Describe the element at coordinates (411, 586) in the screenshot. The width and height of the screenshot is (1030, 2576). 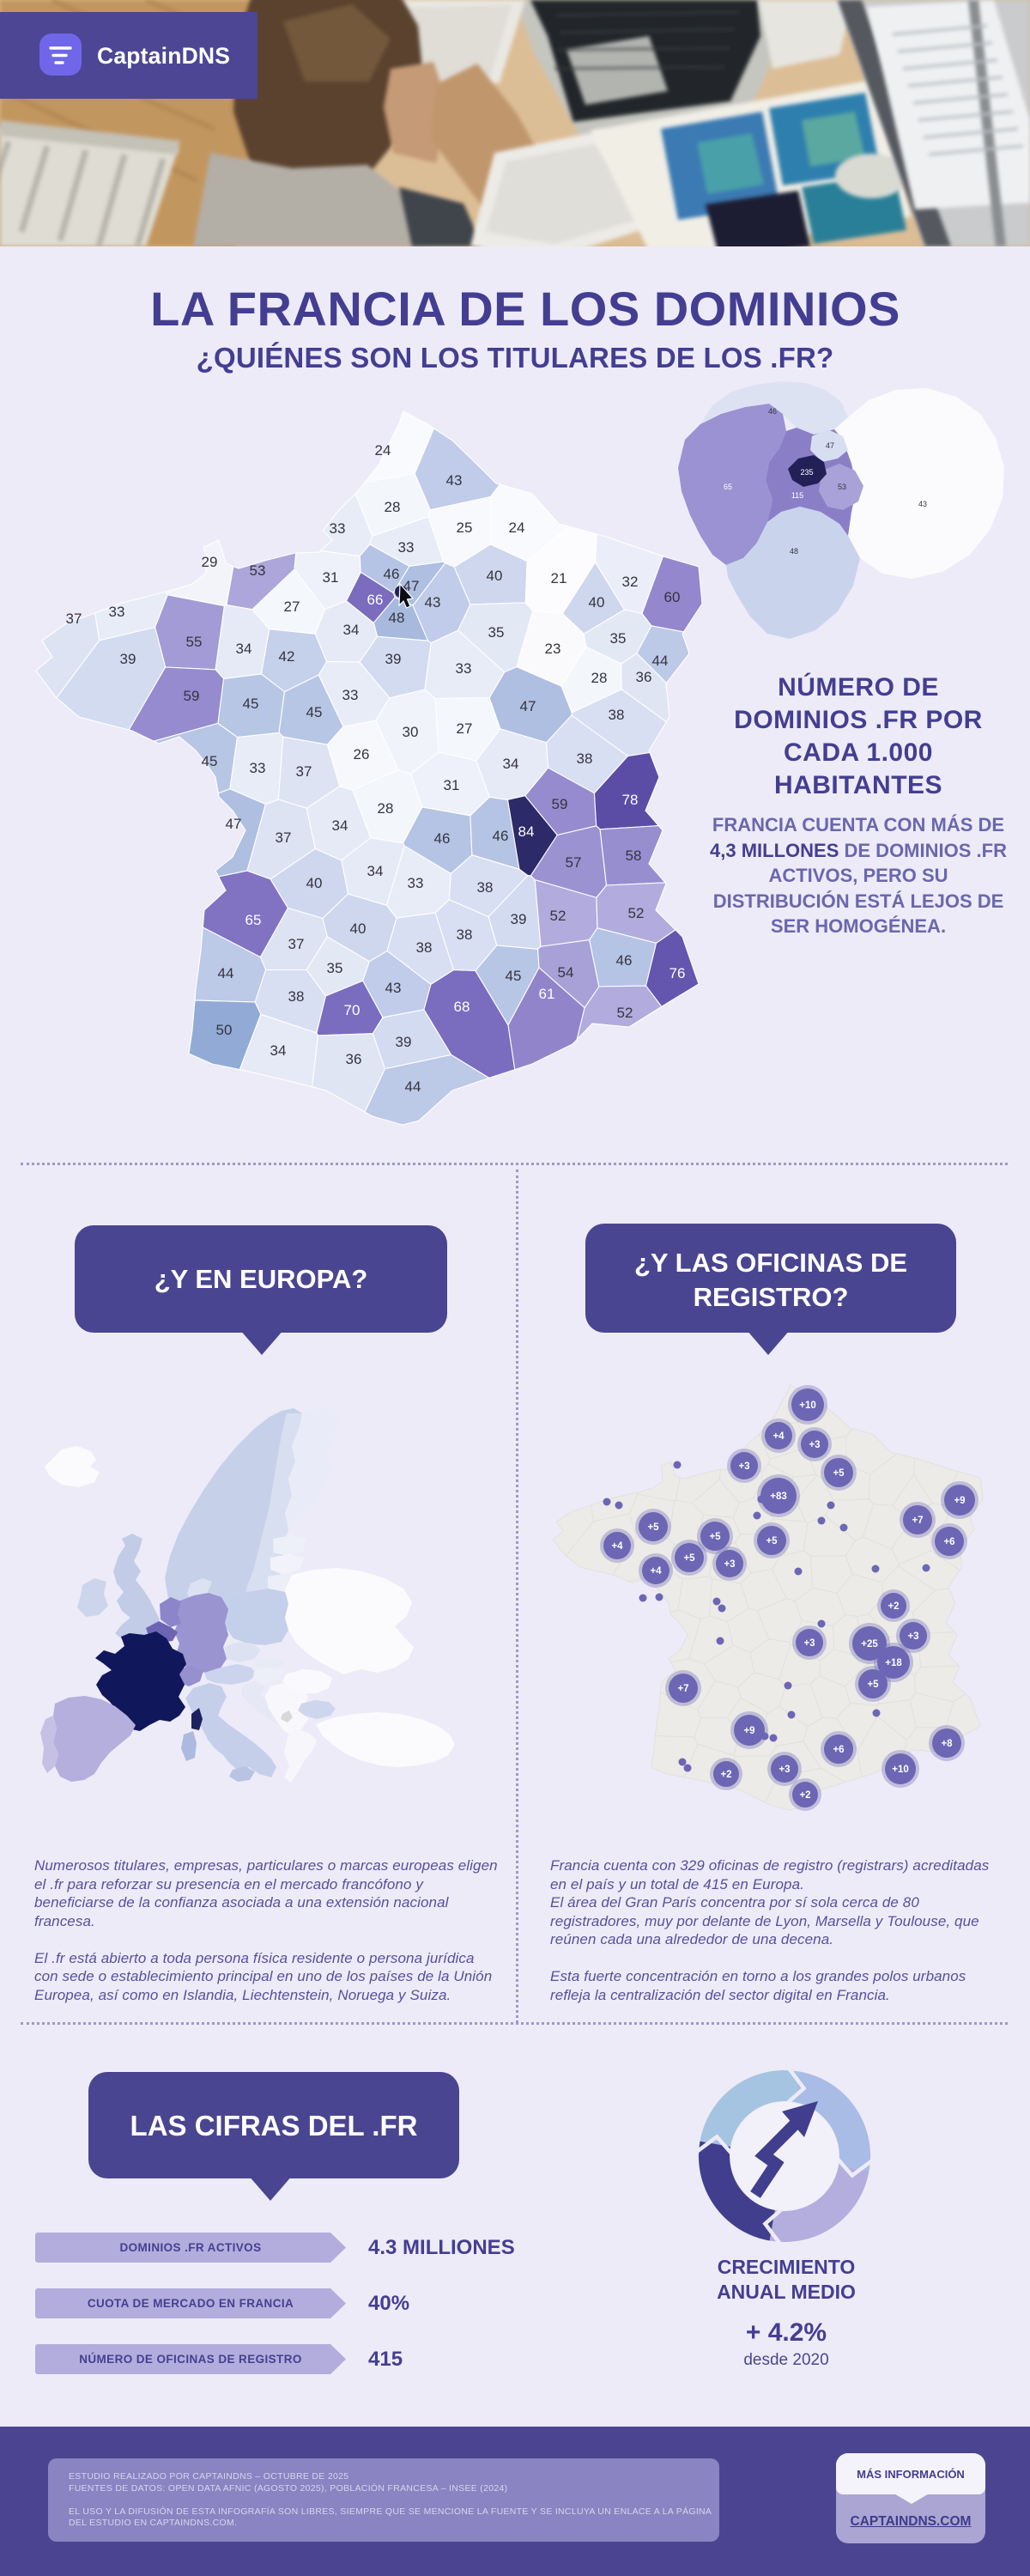
I see `svg-text: 47` at that location.